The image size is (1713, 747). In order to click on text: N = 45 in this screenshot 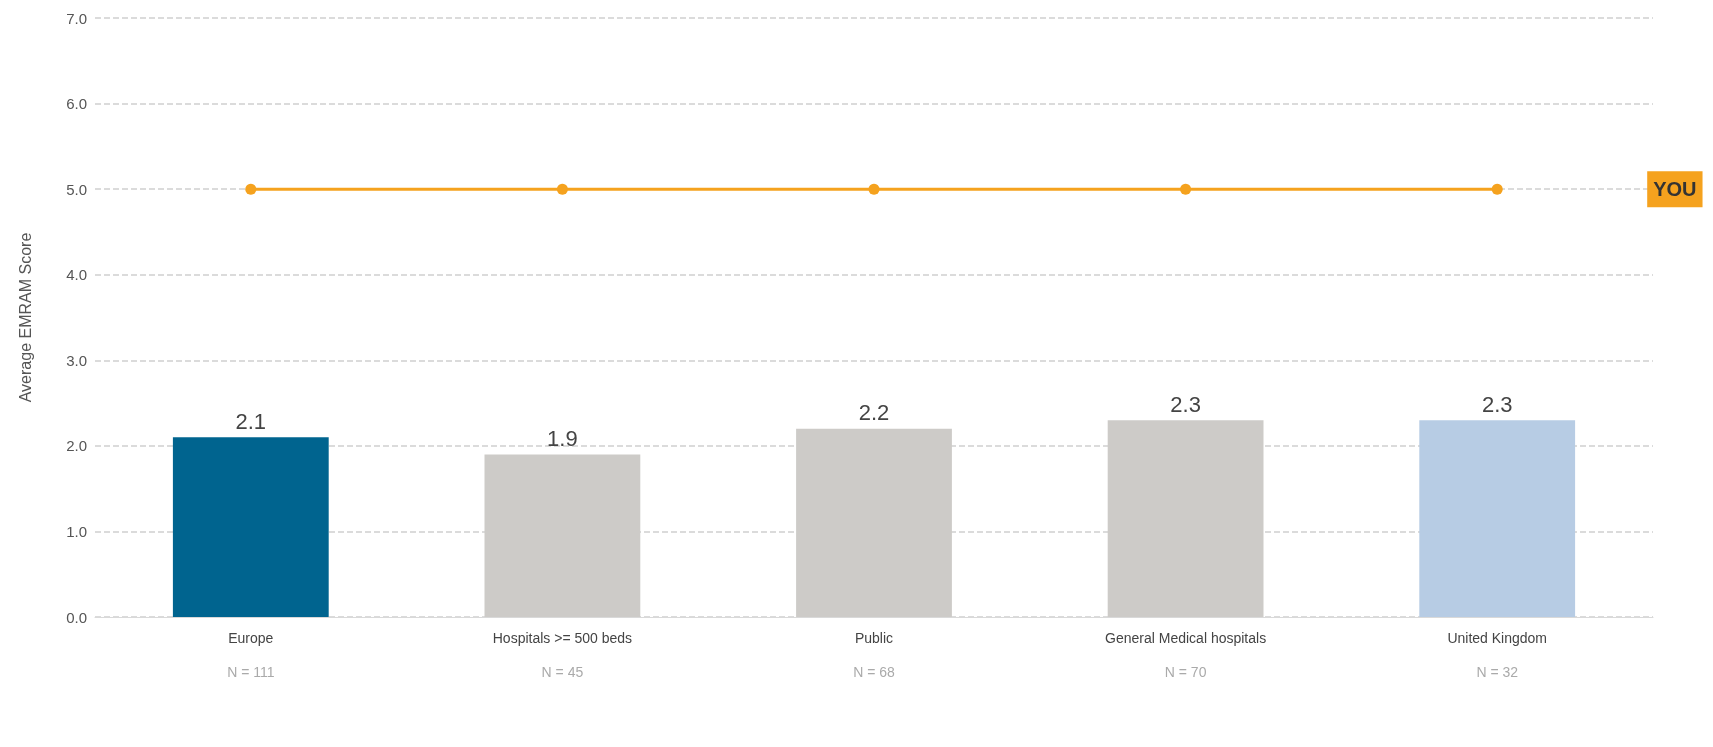, I will do `click(562, 672)`.